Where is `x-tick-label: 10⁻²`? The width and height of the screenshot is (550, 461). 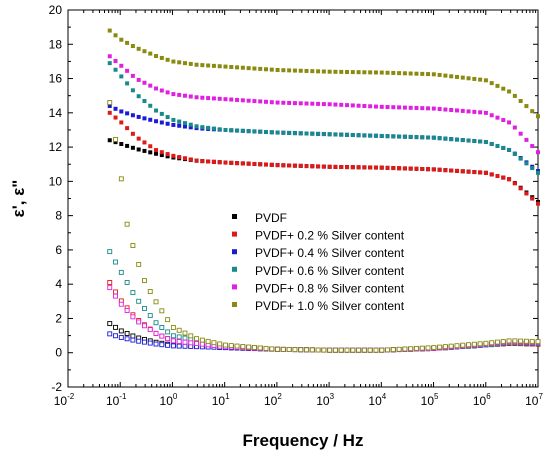 x-tick-label: 10⁻² is located at coordinates (64, 400).